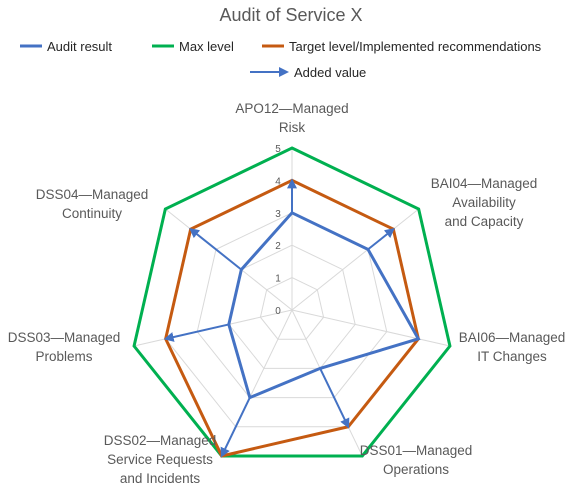 This screenshot has height=493, width=582. I want to click on category-label-line: Operations, so click(416, 469).